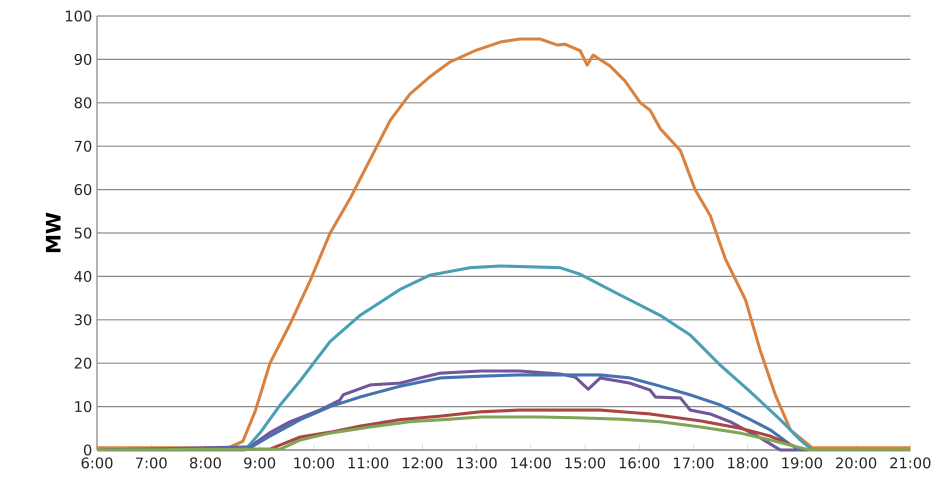 This screenshot has width=936, height=496. Describe the element at coordinates (477, 462) in the screenshot. I see `x-tick-label: 13:00` at that location.